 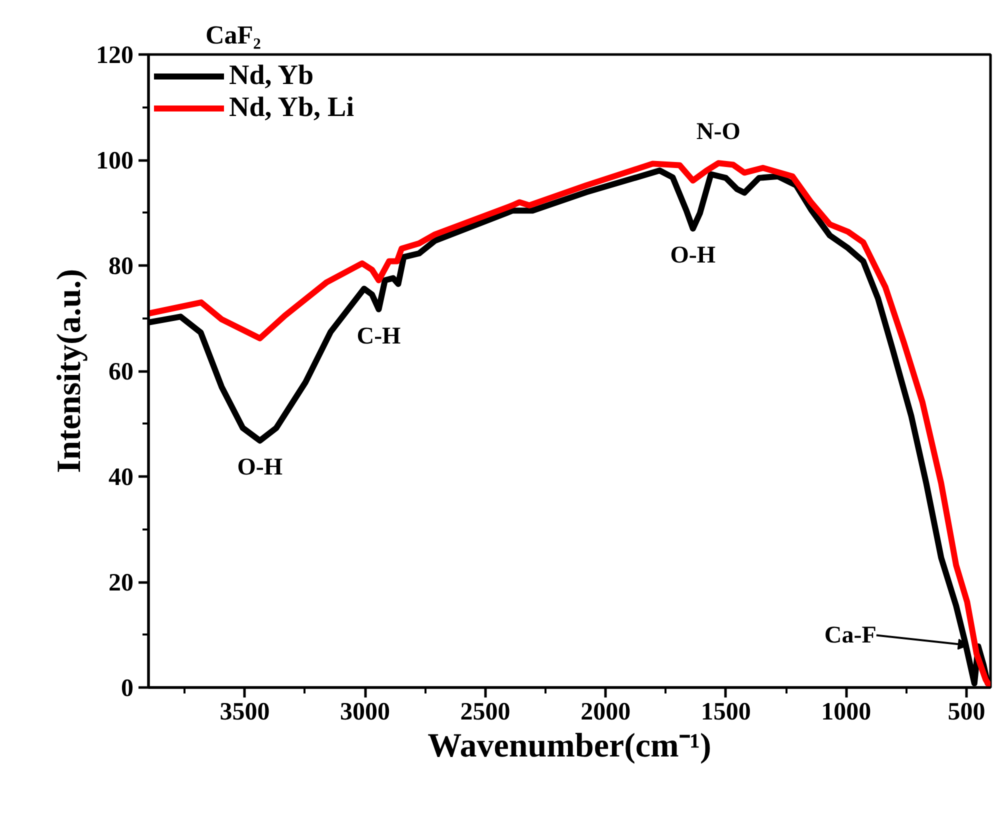 I want to click on x-tick-label: 500, so click(x=967, y=712).